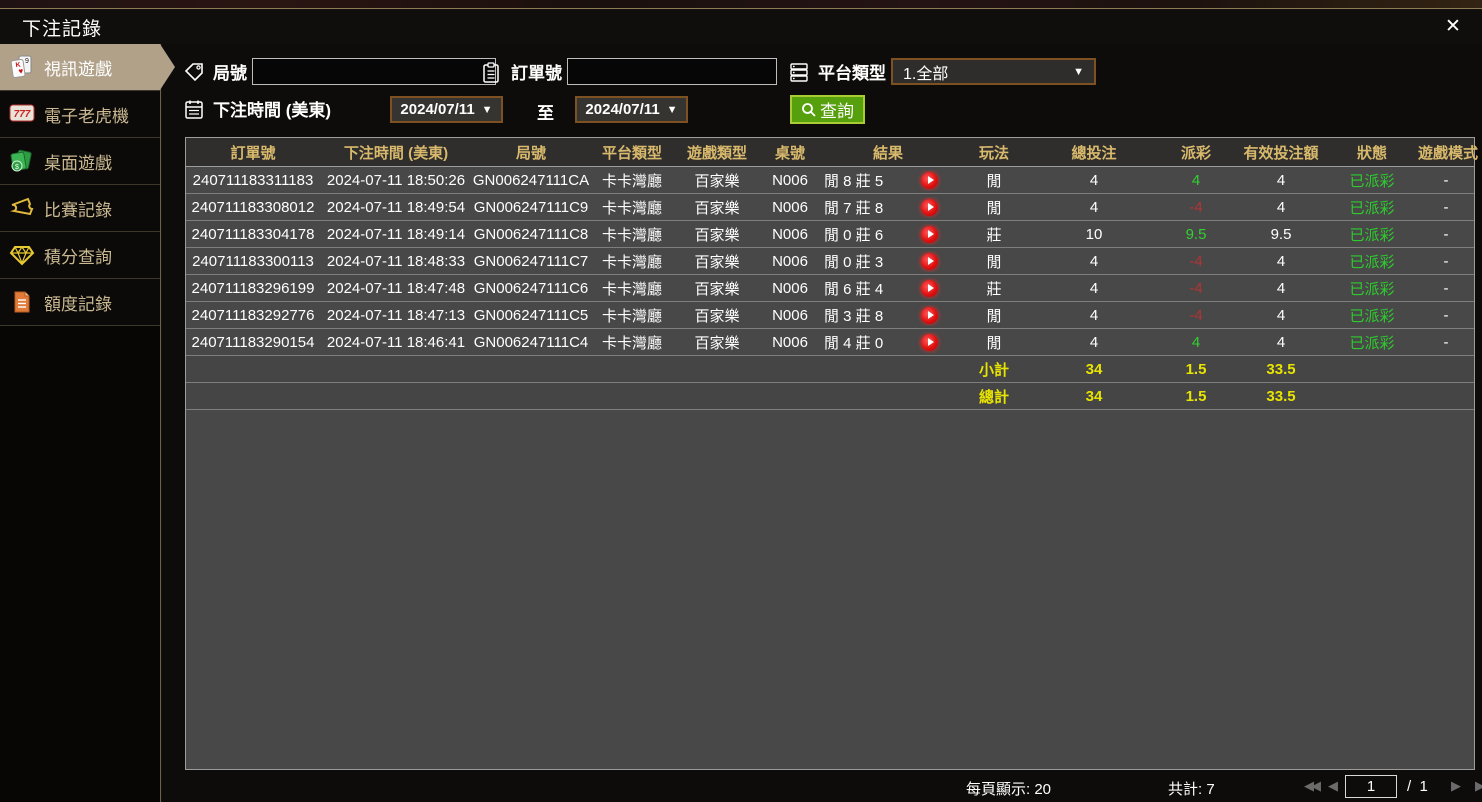  I want to click on sidebar-item-slots: 777 電子老虎機, so click(80, 114).